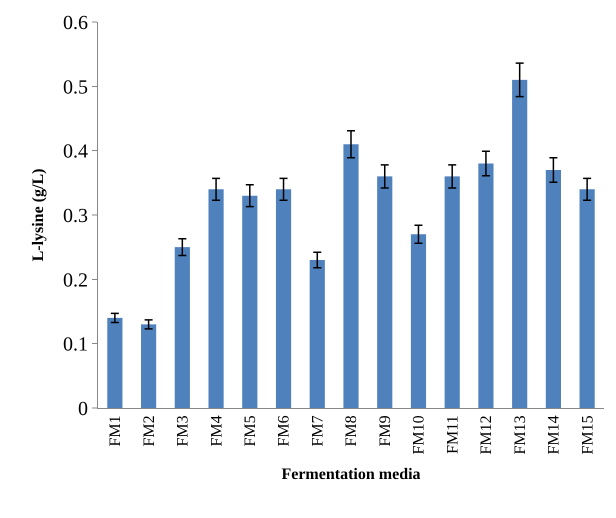 The height and width of the screenshot is (518, 616). What do you see at coordinates (183, 431) in the screenshot?
I see `x-tick-label: FM3` at bounding box center [183, 431].